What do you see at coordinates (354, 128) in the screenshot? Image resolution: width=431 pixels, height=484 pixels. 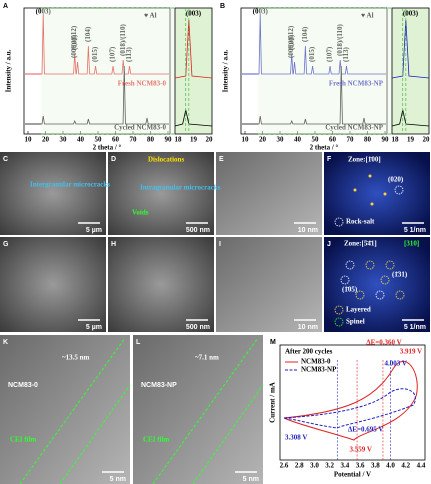 I see `trace-label: Cycled NCM83-NP` at bounding box center [354, 128].